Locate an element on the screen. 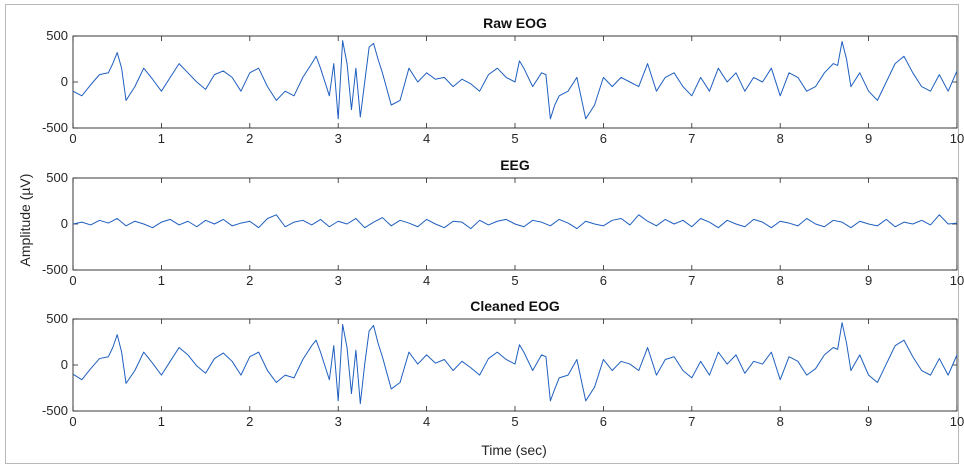  chart-title: Raw EOG is located at coordinates (515, 23).